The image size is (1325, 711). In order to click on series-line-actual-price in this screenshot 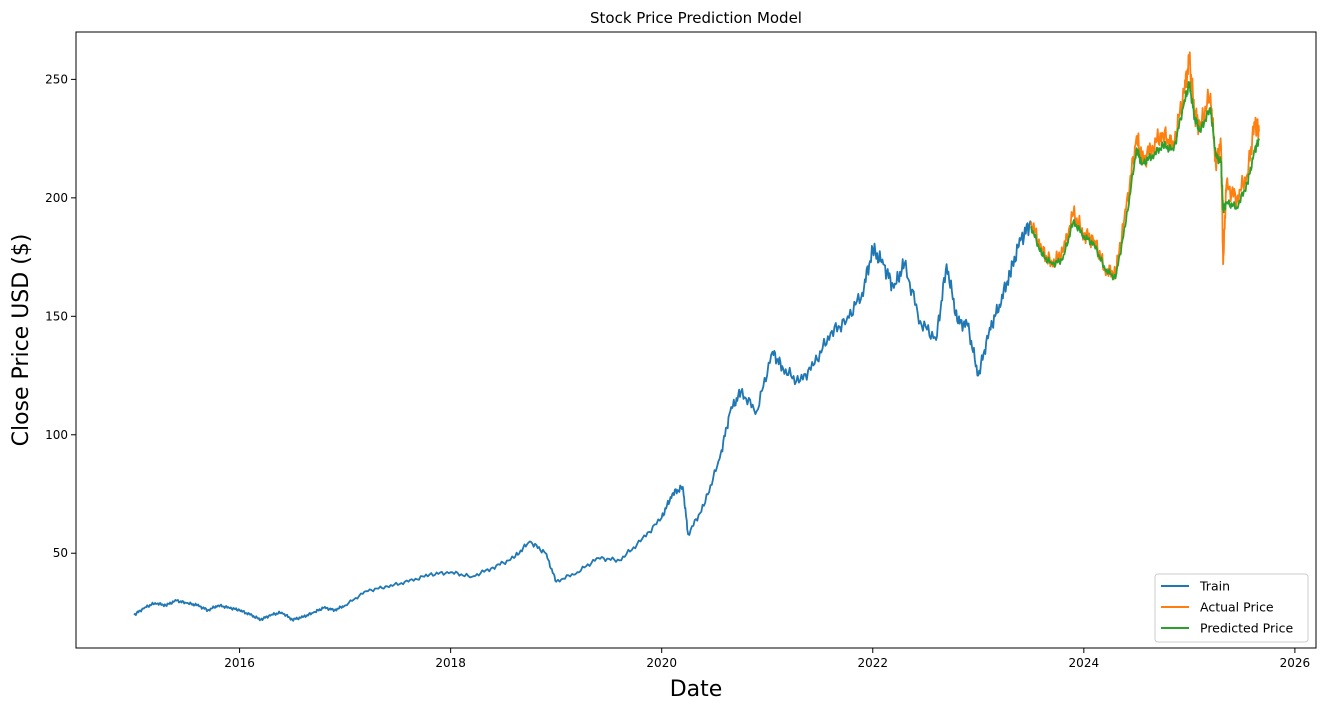, I will do `click(1145, 166)`.